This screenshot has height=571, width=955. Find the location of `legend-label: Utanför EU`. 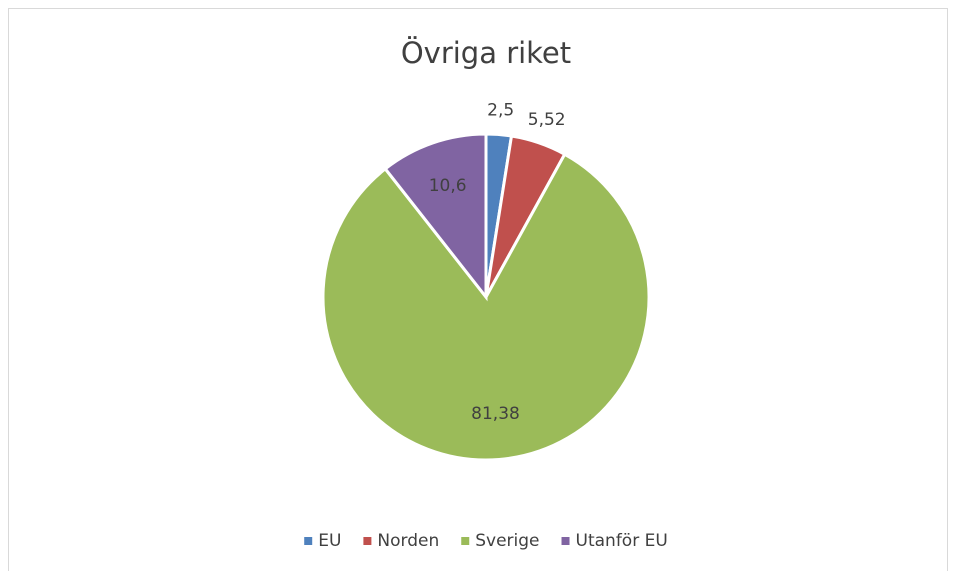

legend-label: Utanför EU is located at coordinates (622, 541).